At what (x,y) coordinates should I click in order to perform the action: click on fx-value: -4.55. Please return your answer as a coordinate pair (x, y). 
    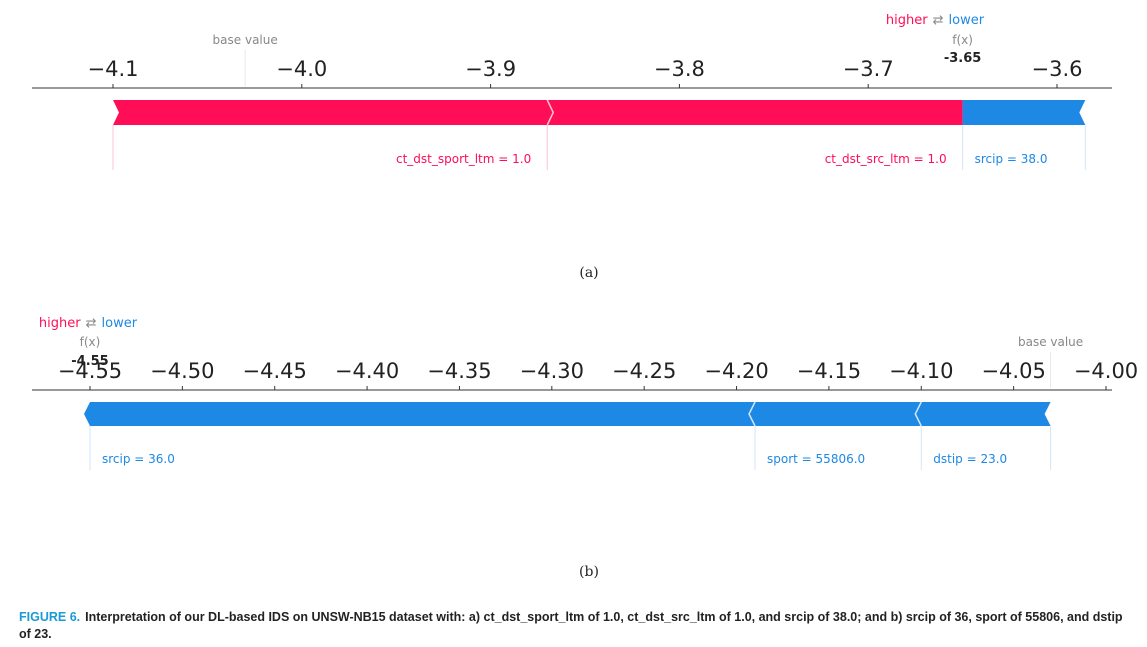
    Looking at the image, I should click on (89, 361).